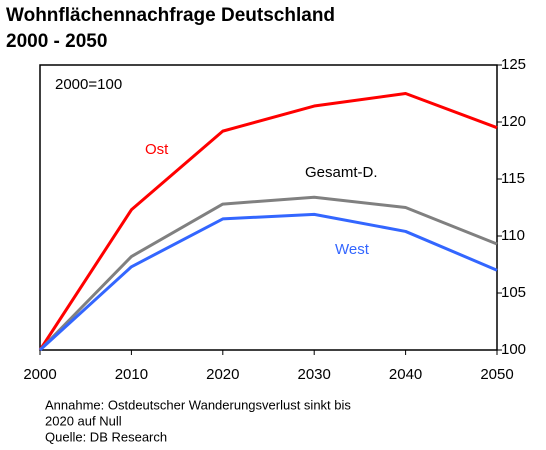 The height and width of the screenshot is (450, 546). I want to click on x-tick-label: 2020, so click(222, 374).